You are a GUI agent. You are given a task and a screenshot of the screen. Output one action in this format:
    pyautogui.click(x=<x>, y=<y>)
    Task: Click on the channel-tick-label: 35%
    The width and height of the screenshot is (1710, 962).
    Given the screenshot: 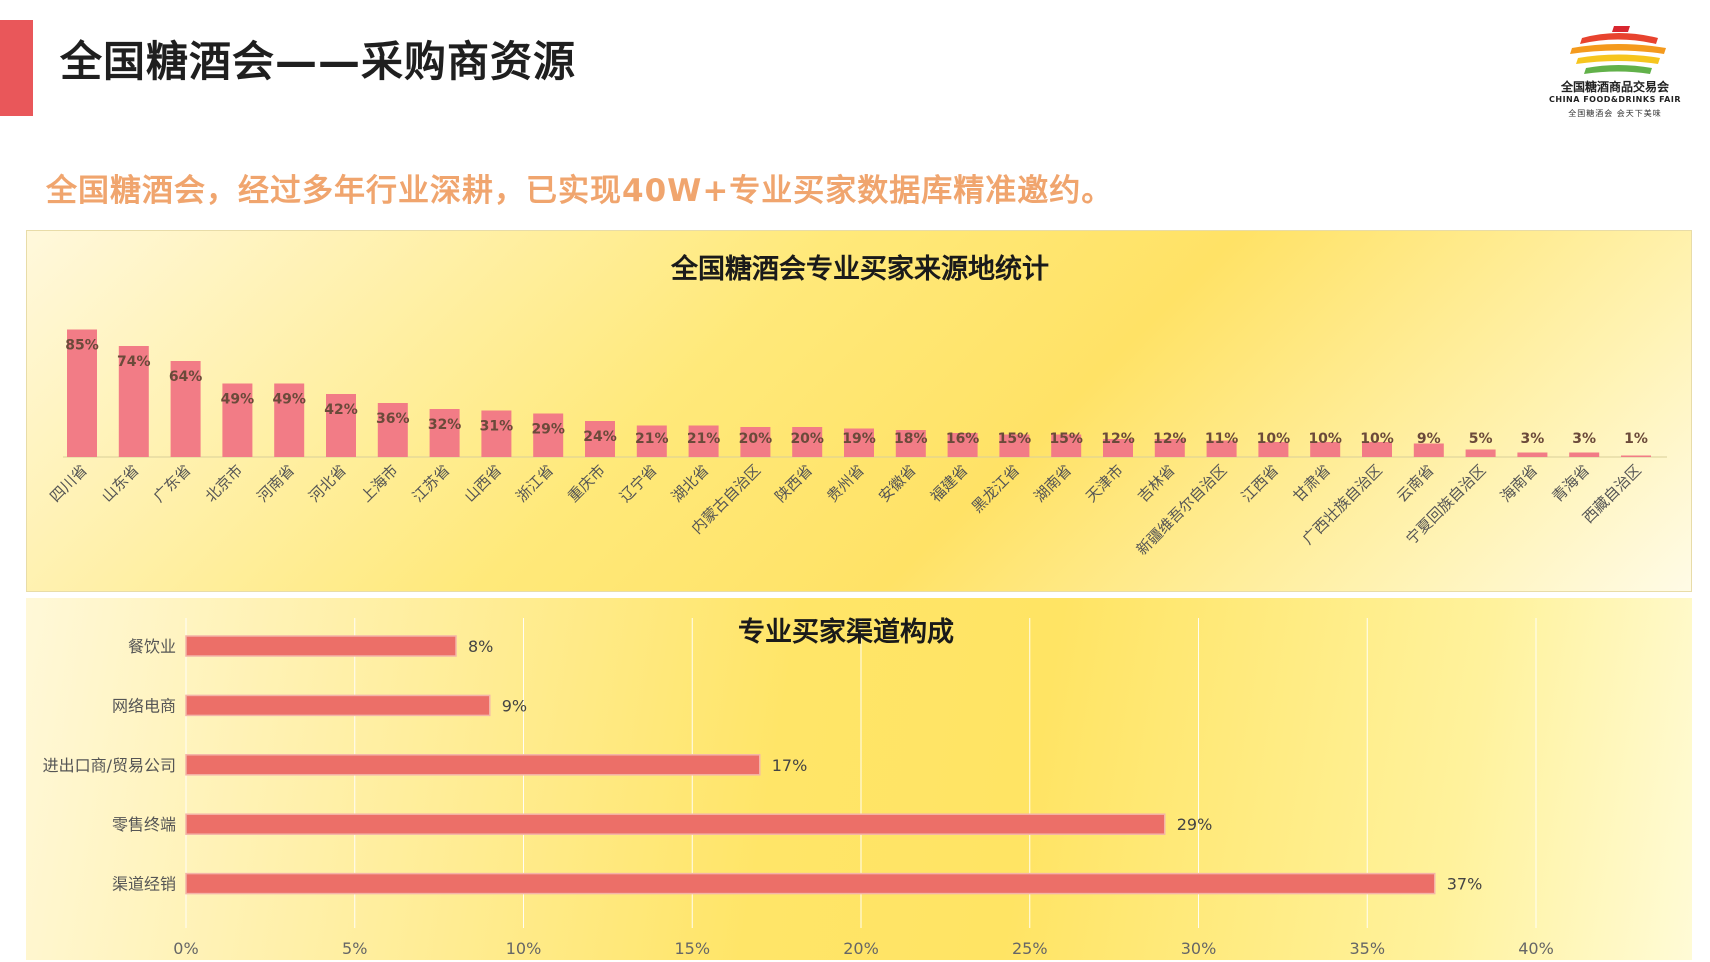 What is the action you would take?
    pyautogui.click(x=1367, y=948)
    